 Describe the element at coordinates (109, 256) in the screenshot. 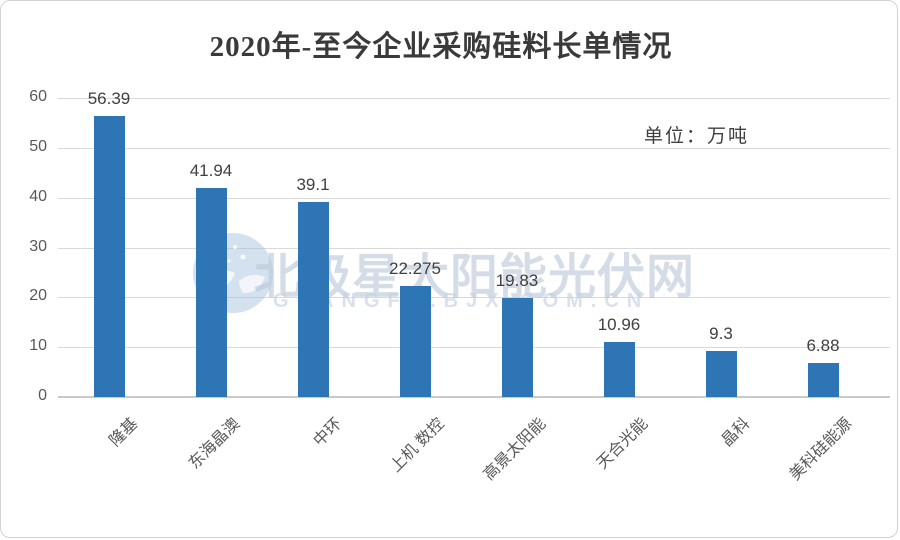

I see `bar-隆基` at that location.